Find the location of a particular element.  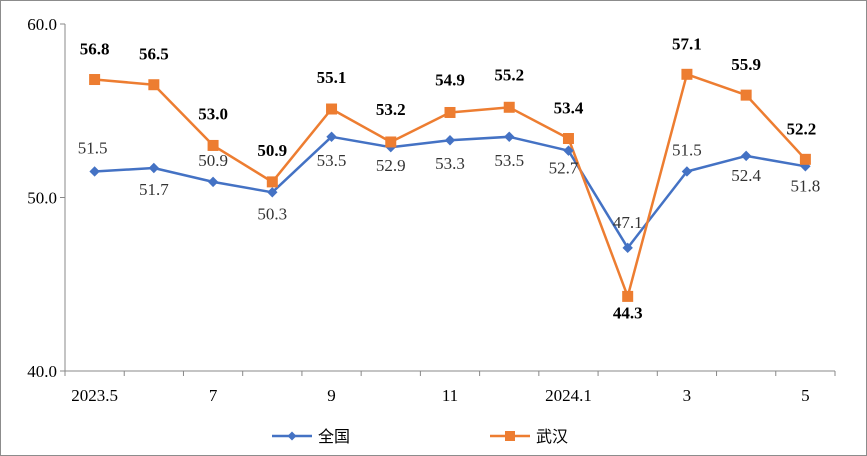

data-label: 53.2 is located at coordinates (391, 109).